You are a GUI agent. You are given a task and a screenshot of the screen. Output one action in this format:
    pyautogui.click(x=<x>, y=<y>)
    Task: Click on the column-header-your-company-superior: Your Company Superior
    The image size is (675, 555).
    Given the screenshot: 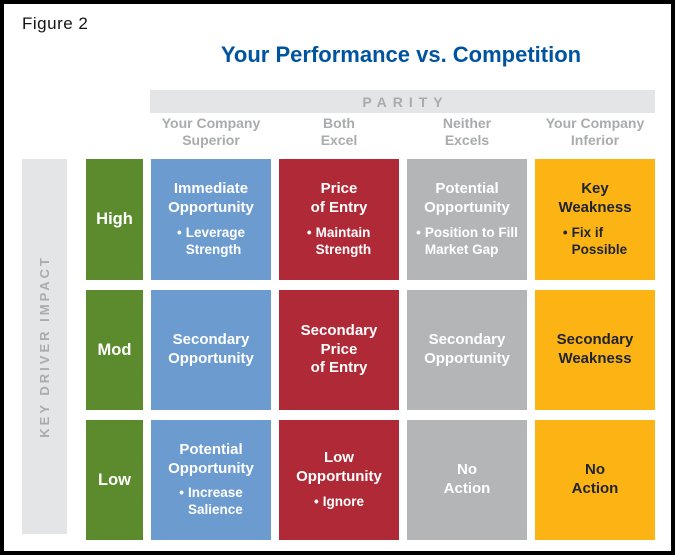 What is the action you would take?
    pyautogui.click(x=211, y=131)
    